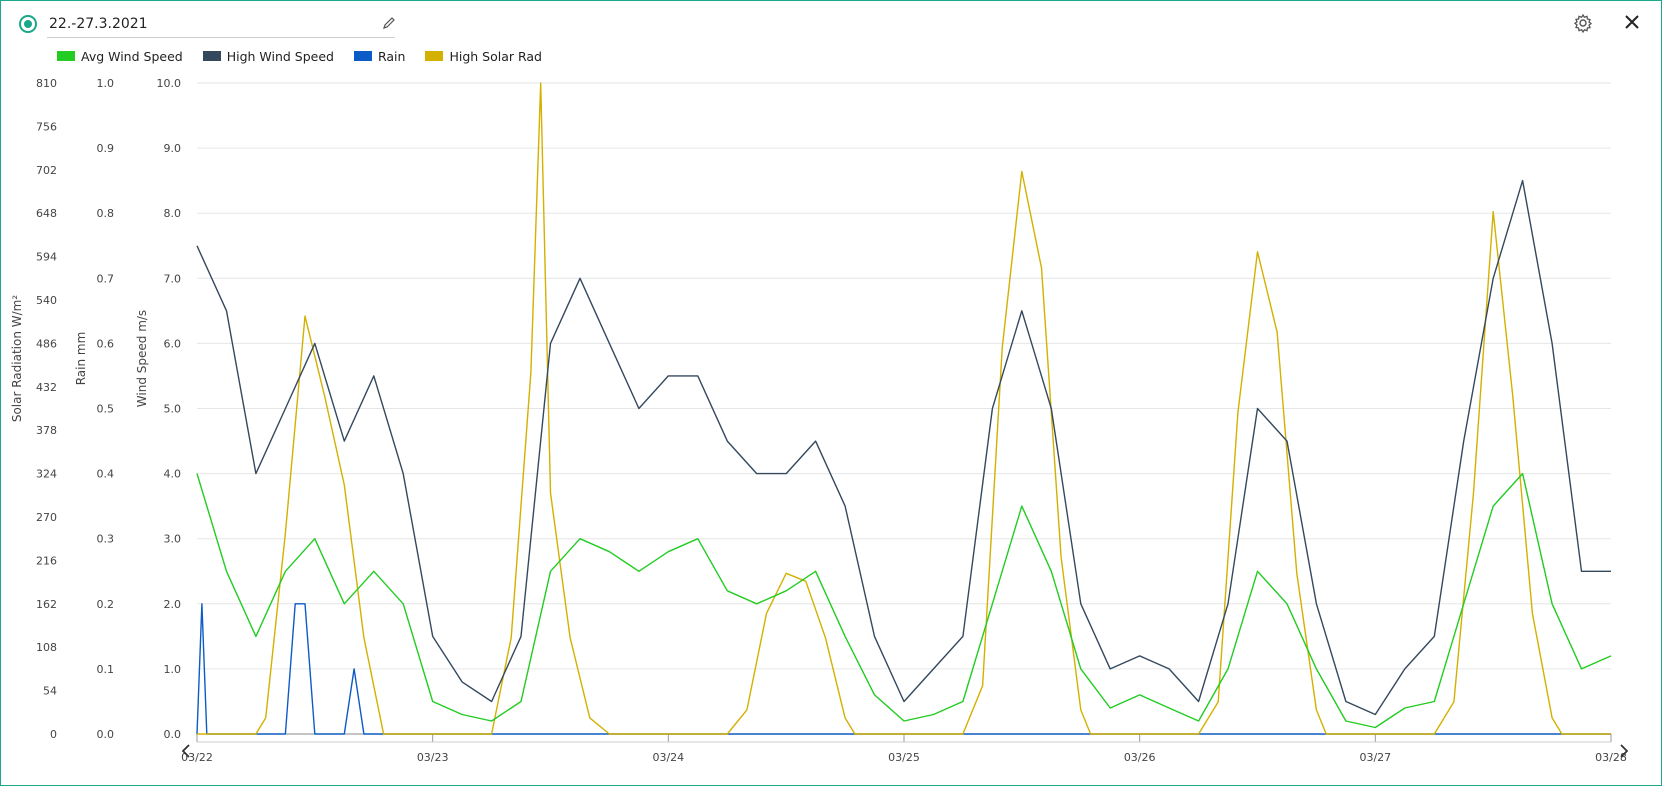  Describe the element at coordinates (173, 669) in the screenshot. I see `wind-tick-label: 1.0` at that location.